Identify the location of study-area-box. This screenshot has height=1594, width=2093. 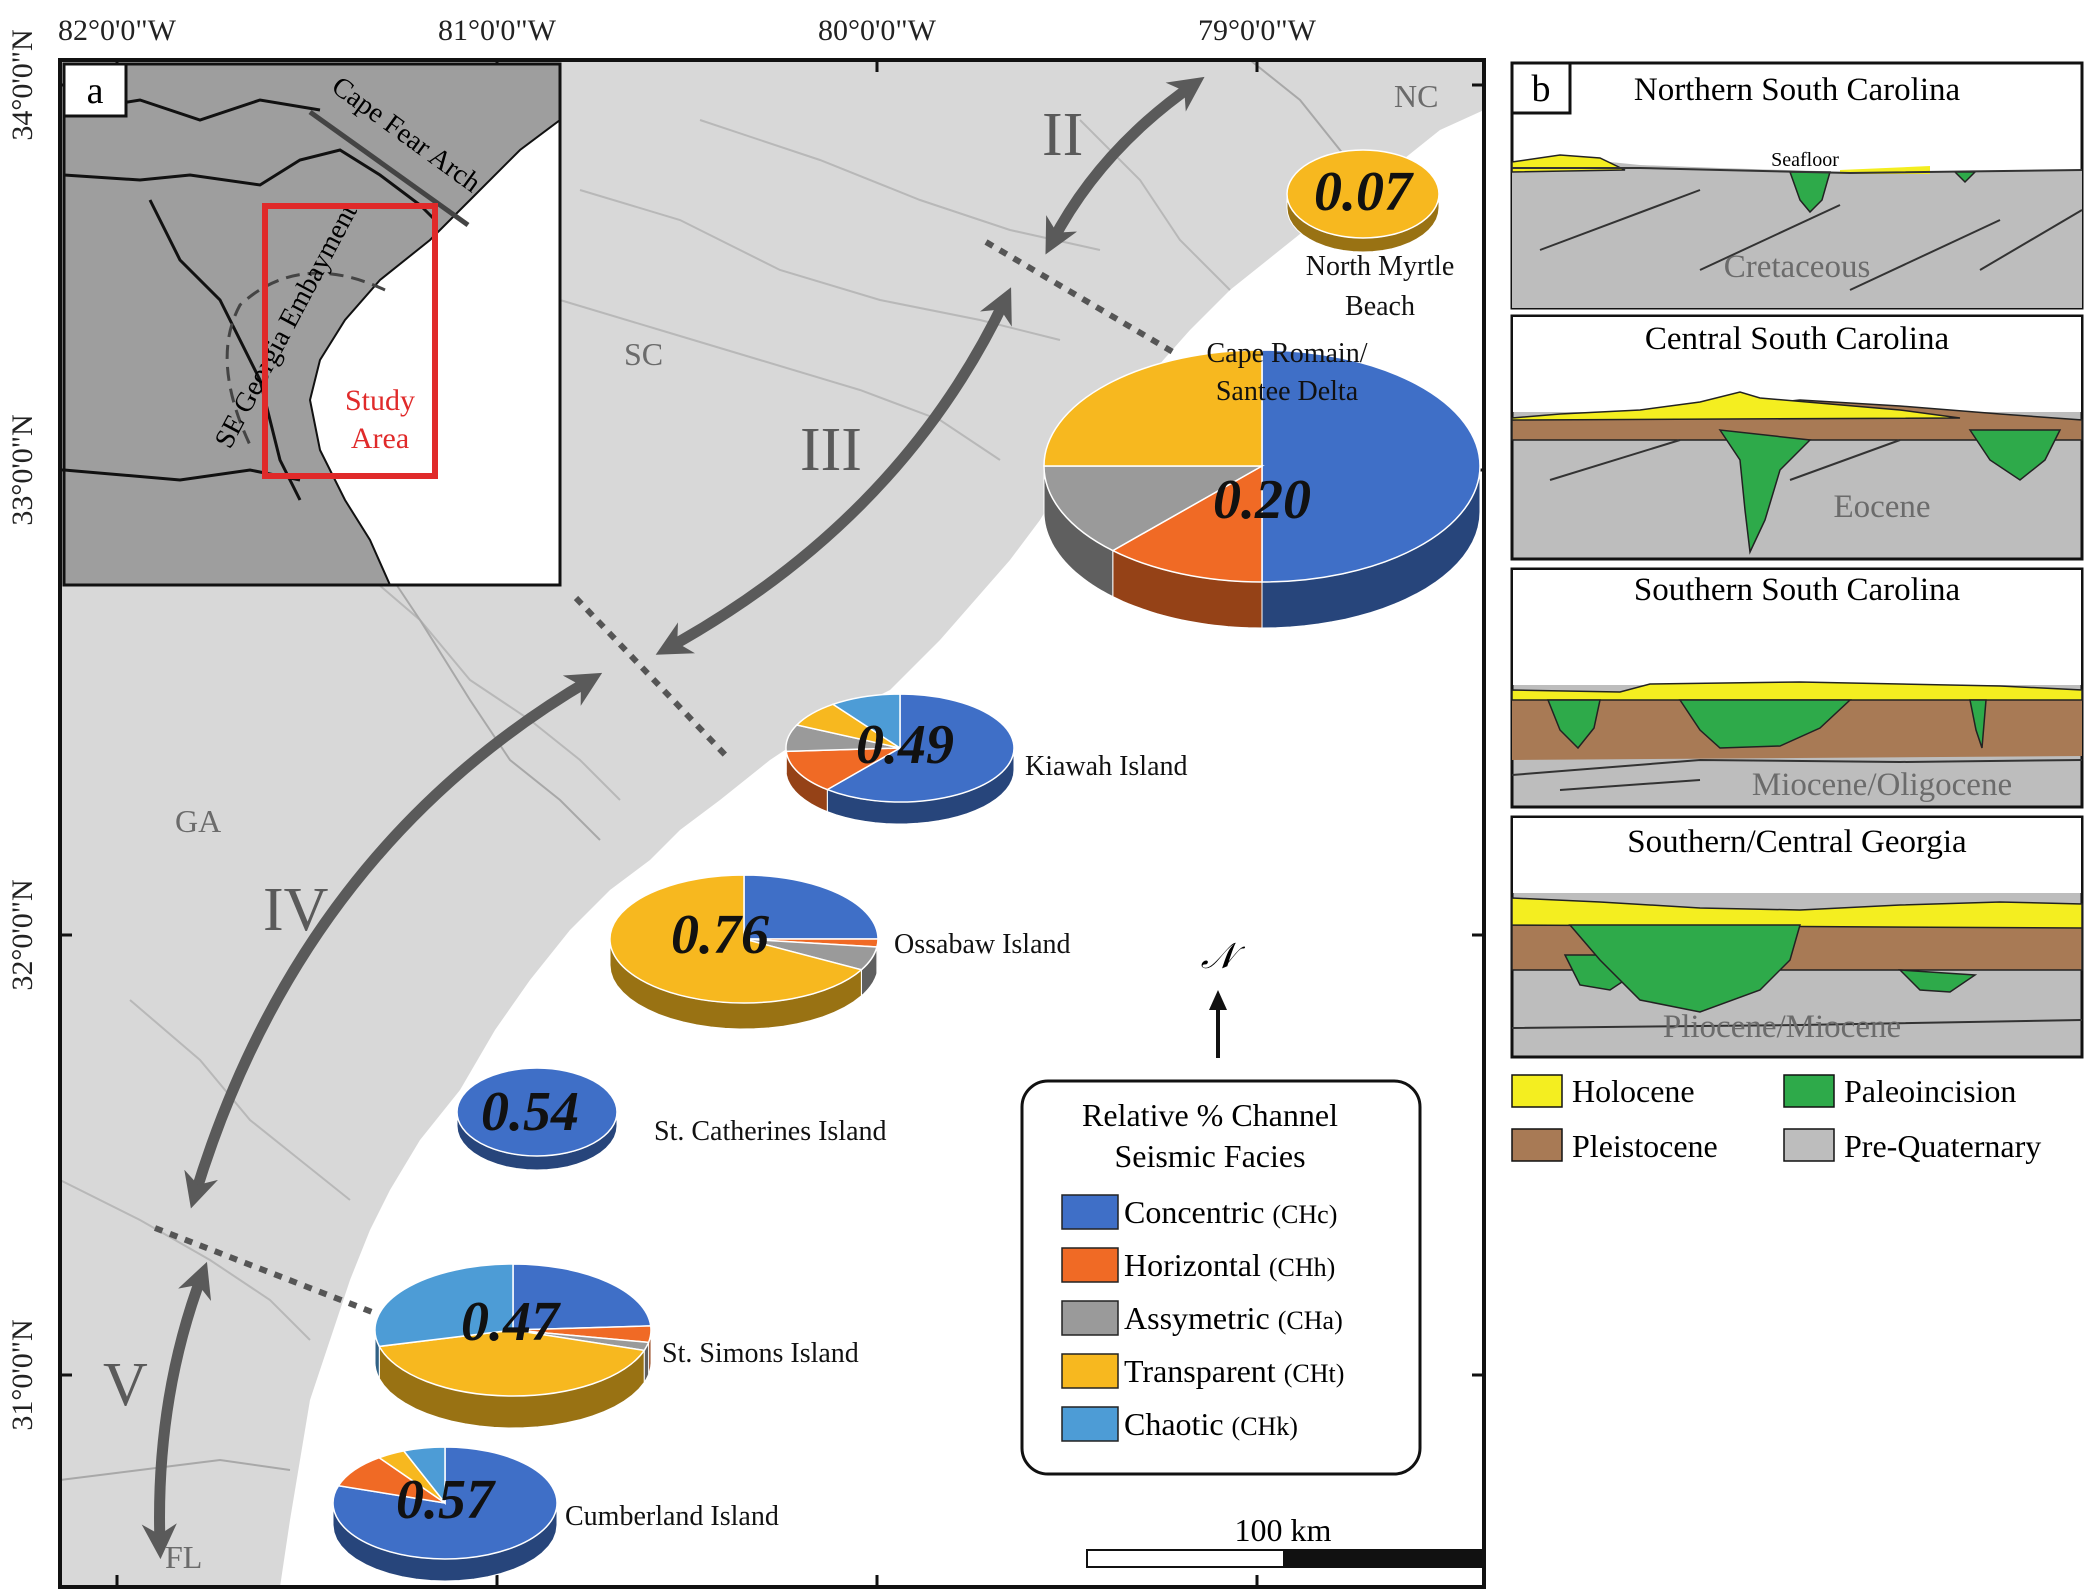
(350, 341).